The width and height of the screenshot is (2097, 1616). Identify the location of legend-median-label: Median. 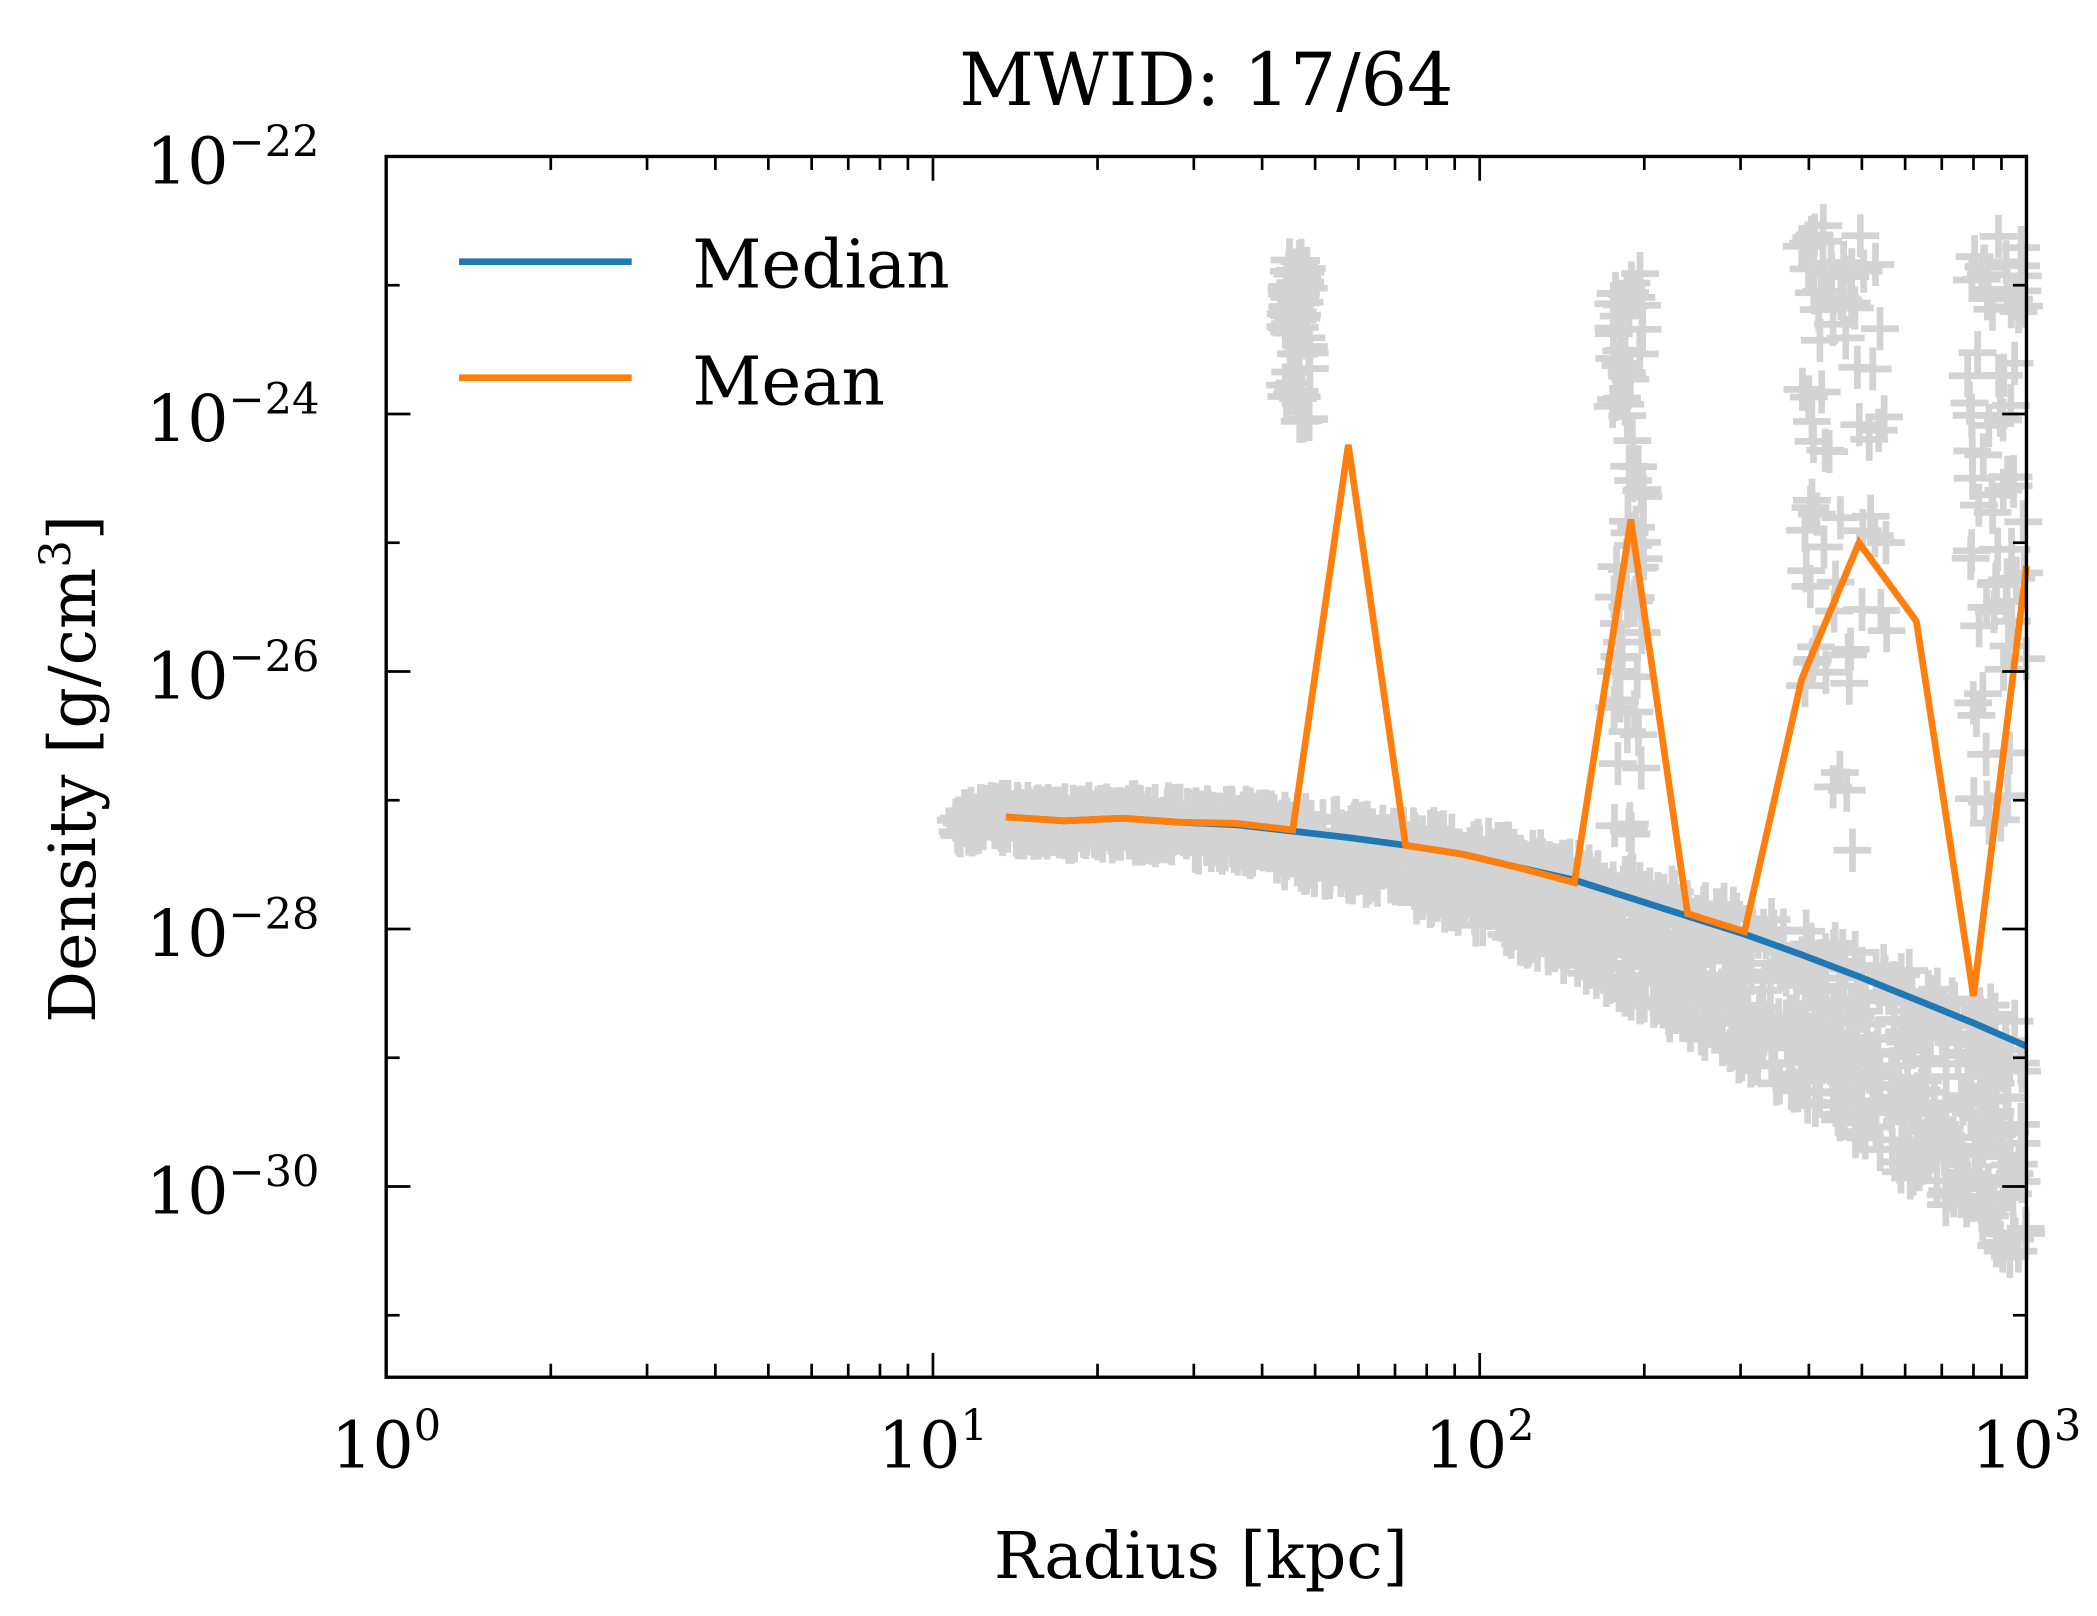
(820, 263).